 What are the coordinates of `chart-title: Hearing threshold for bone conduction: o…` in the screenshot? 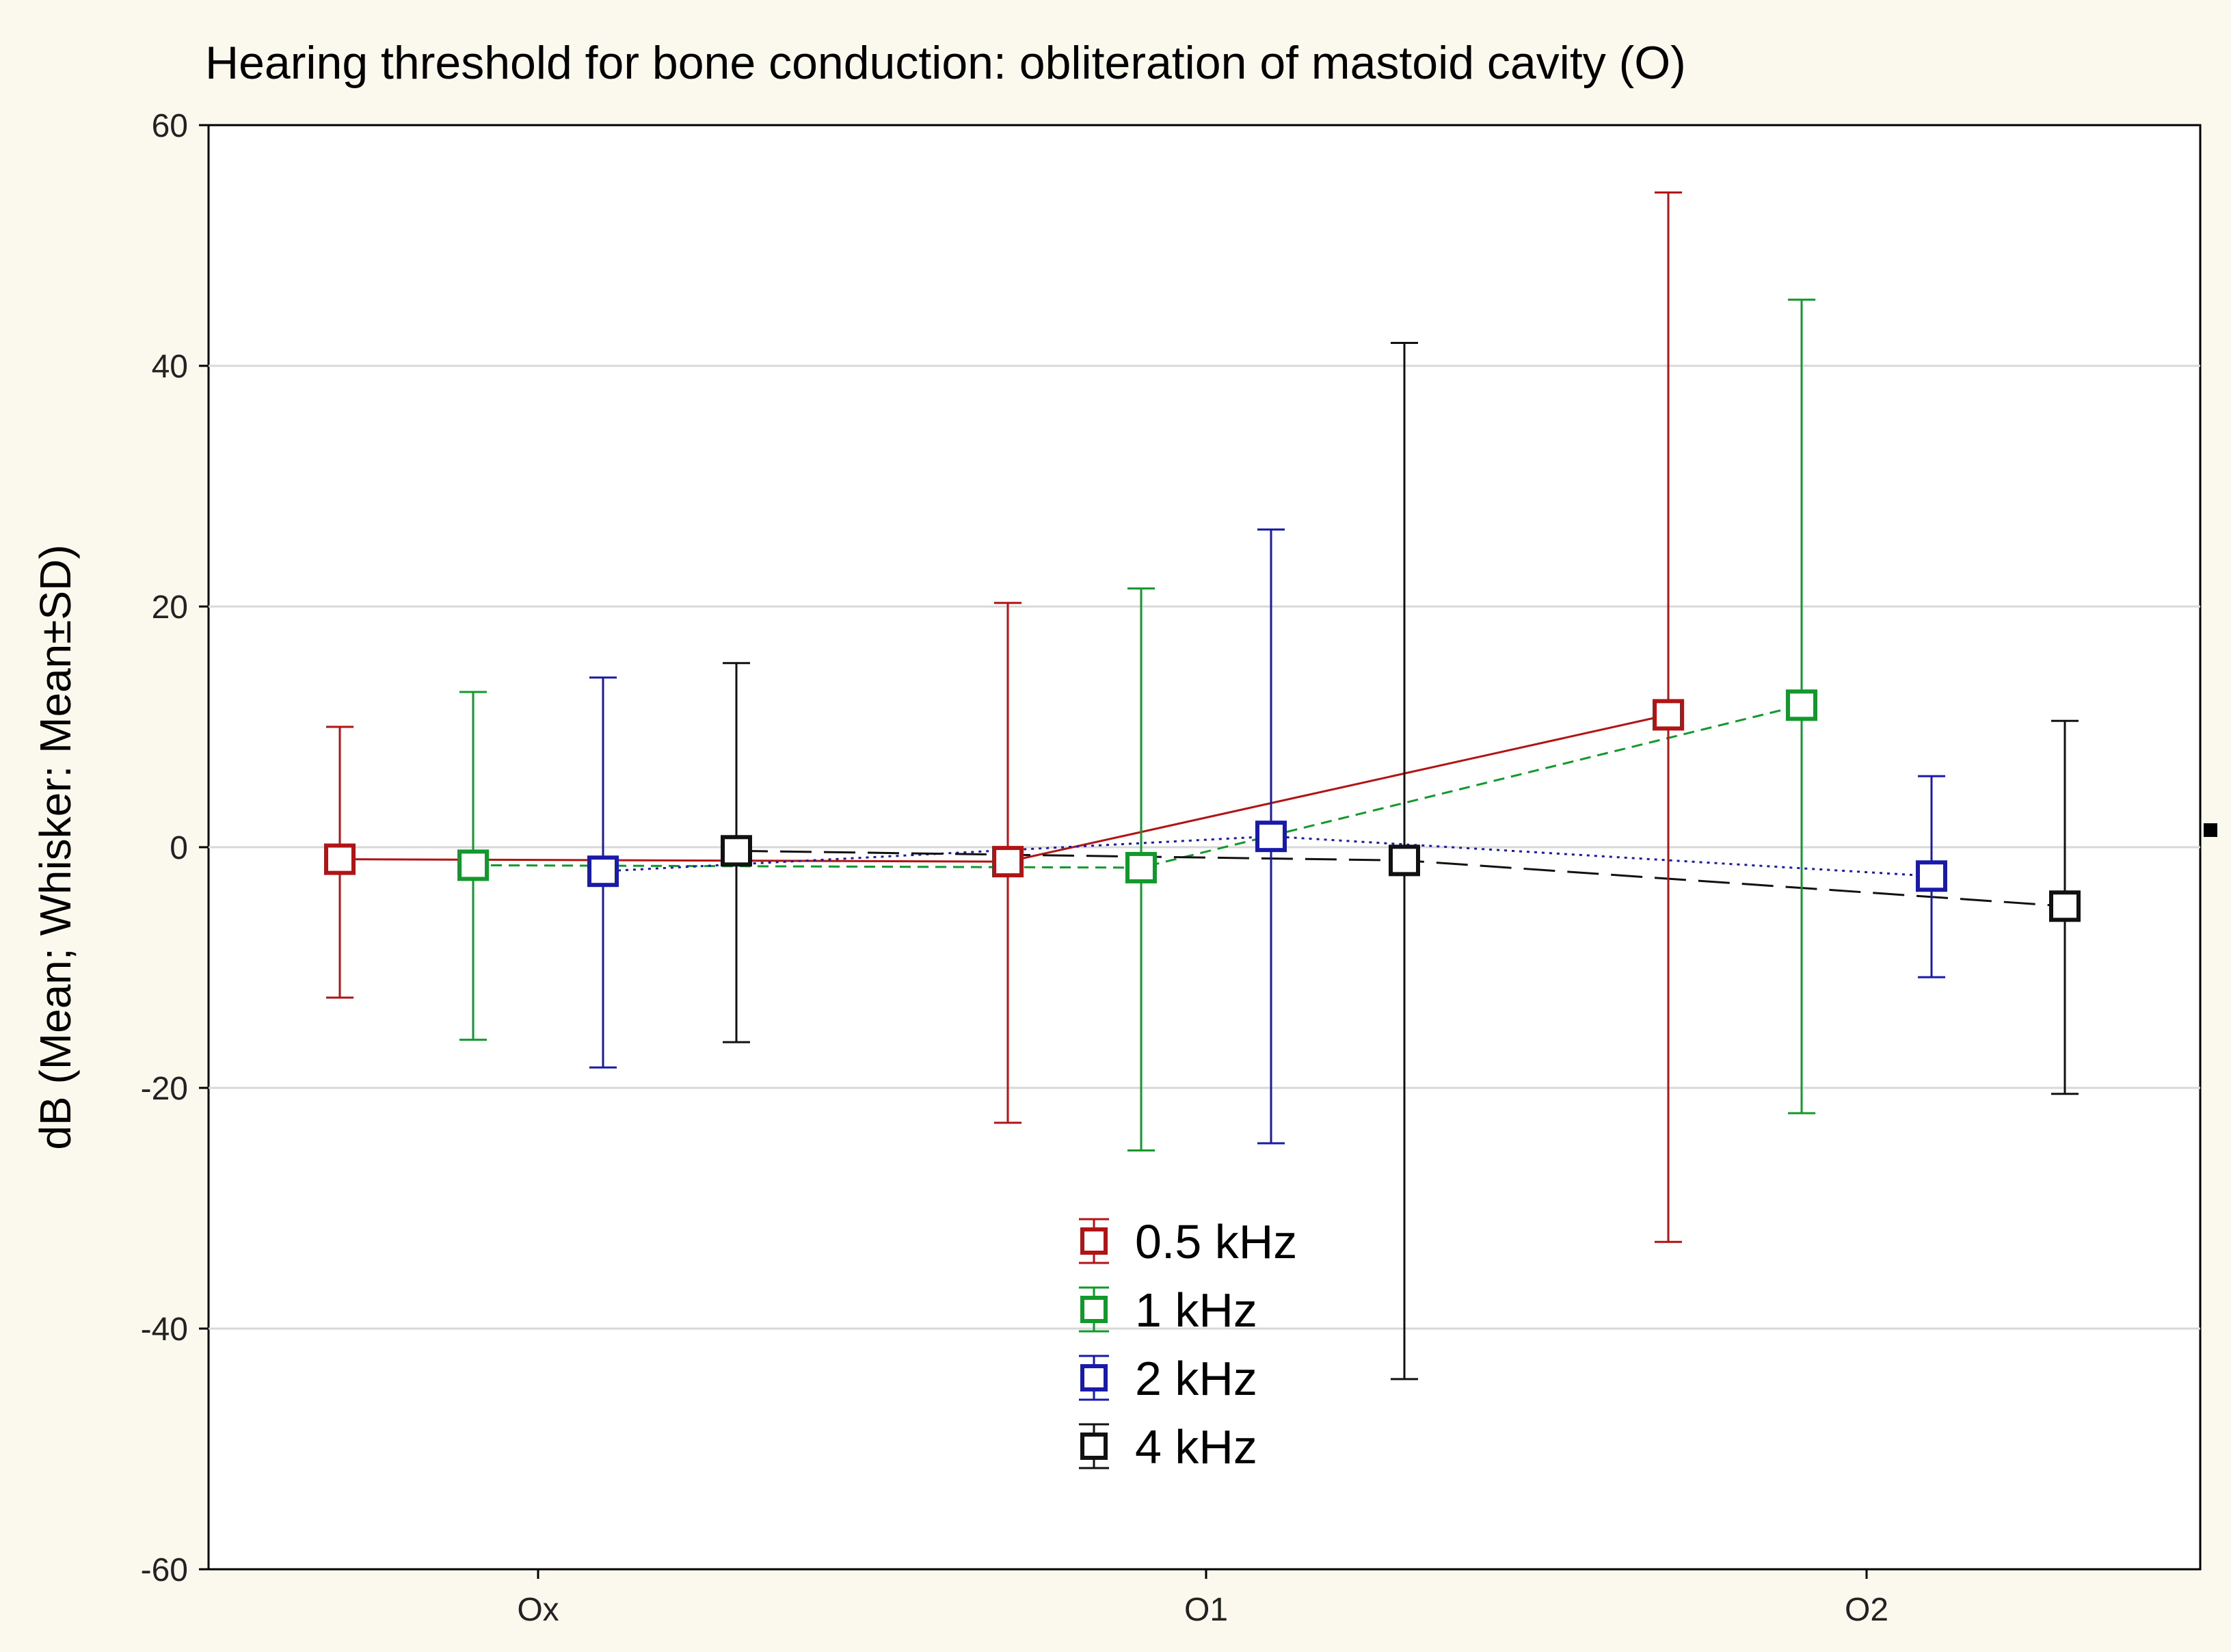 It's located at (945, 63).